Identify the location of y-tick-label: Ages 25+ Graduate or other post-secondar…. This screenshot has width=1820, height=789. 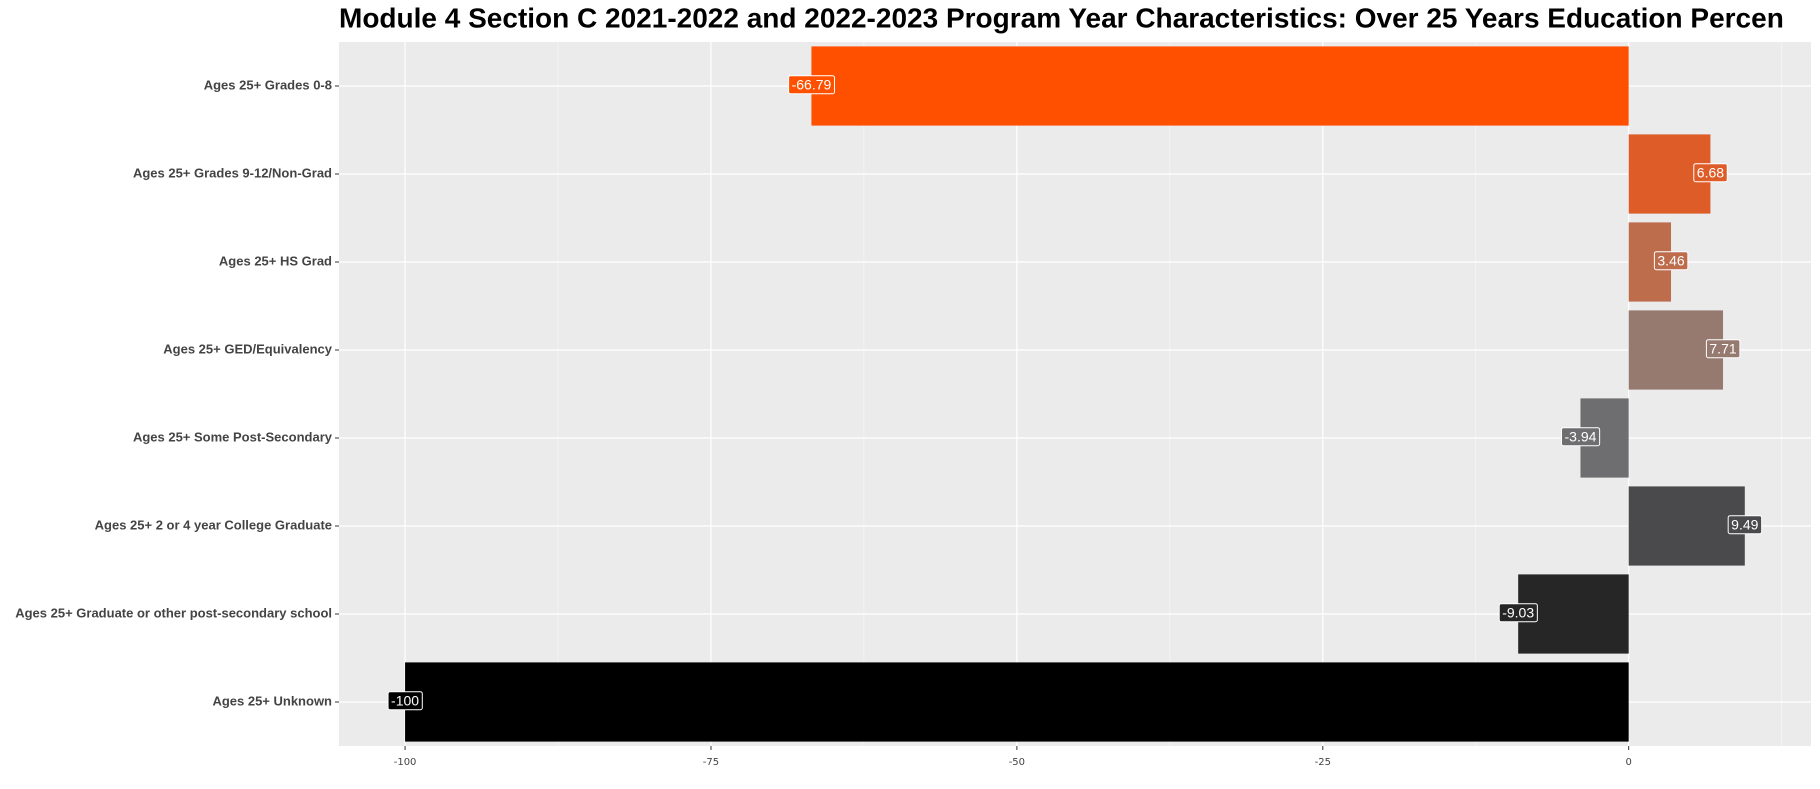
(173, 612).